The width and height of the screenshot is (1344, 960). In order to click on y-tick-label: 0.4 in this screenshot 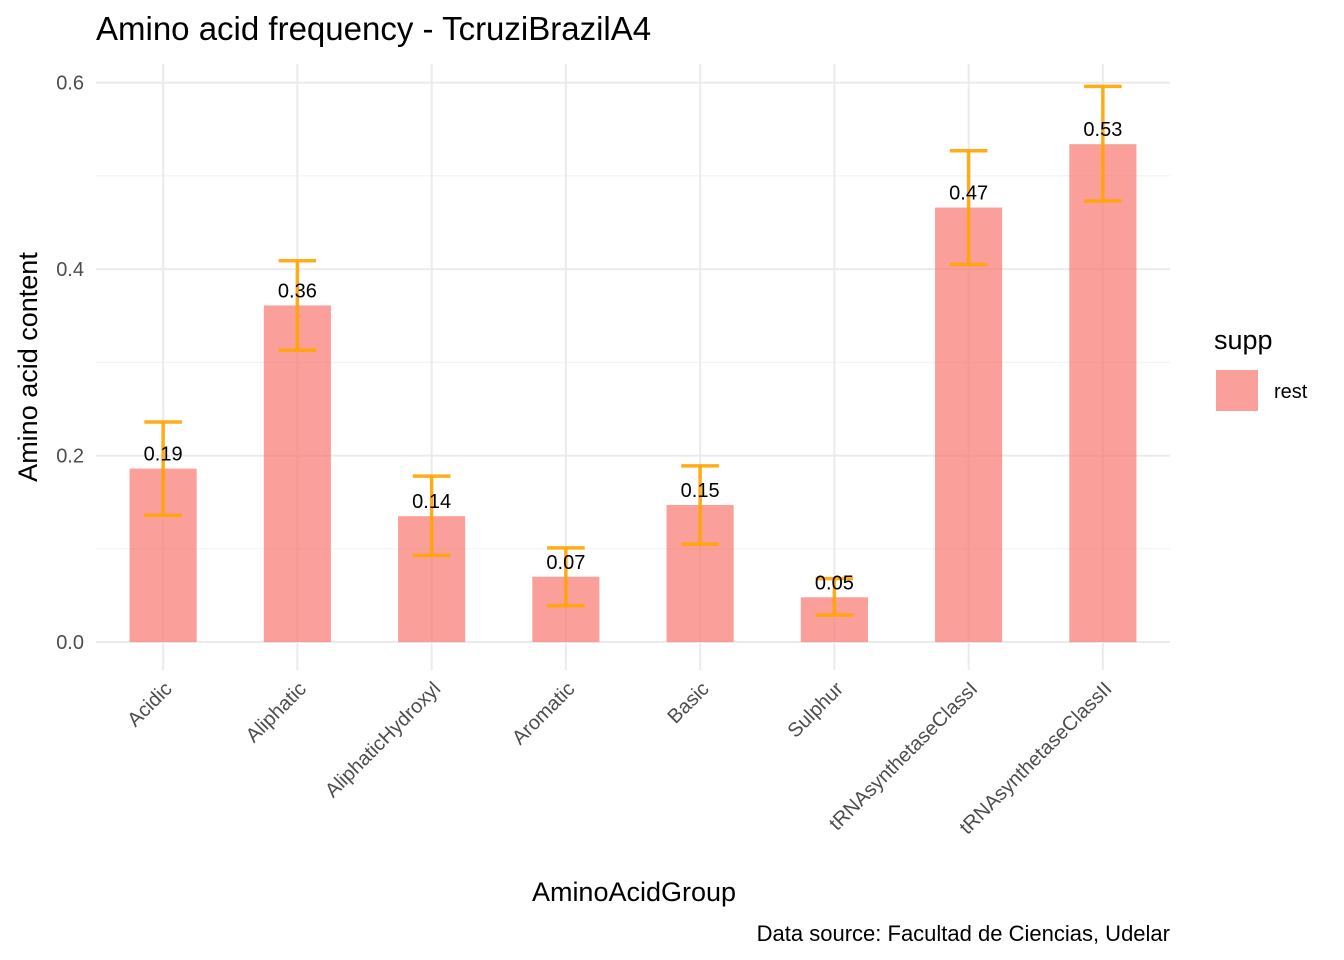, I will do `click(70, 270)`.